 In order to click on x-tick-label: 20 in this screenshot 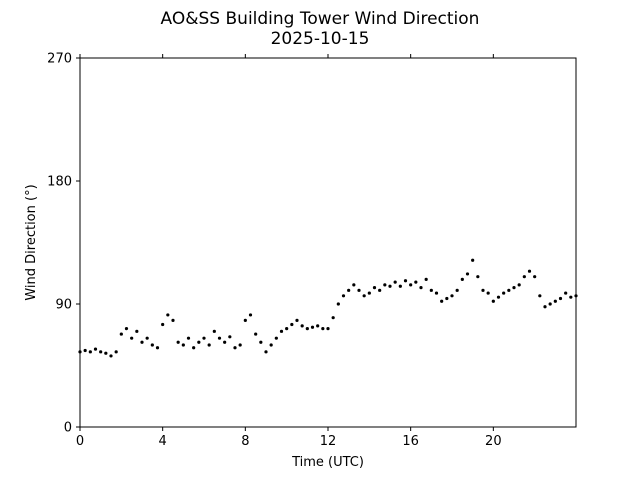, I will do `click(493, 441)`.